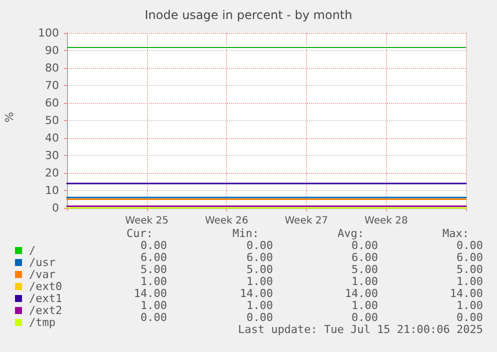  Describe the element at coordinates (455, 233) in the screenshot. I see `text: Max:` at that location.